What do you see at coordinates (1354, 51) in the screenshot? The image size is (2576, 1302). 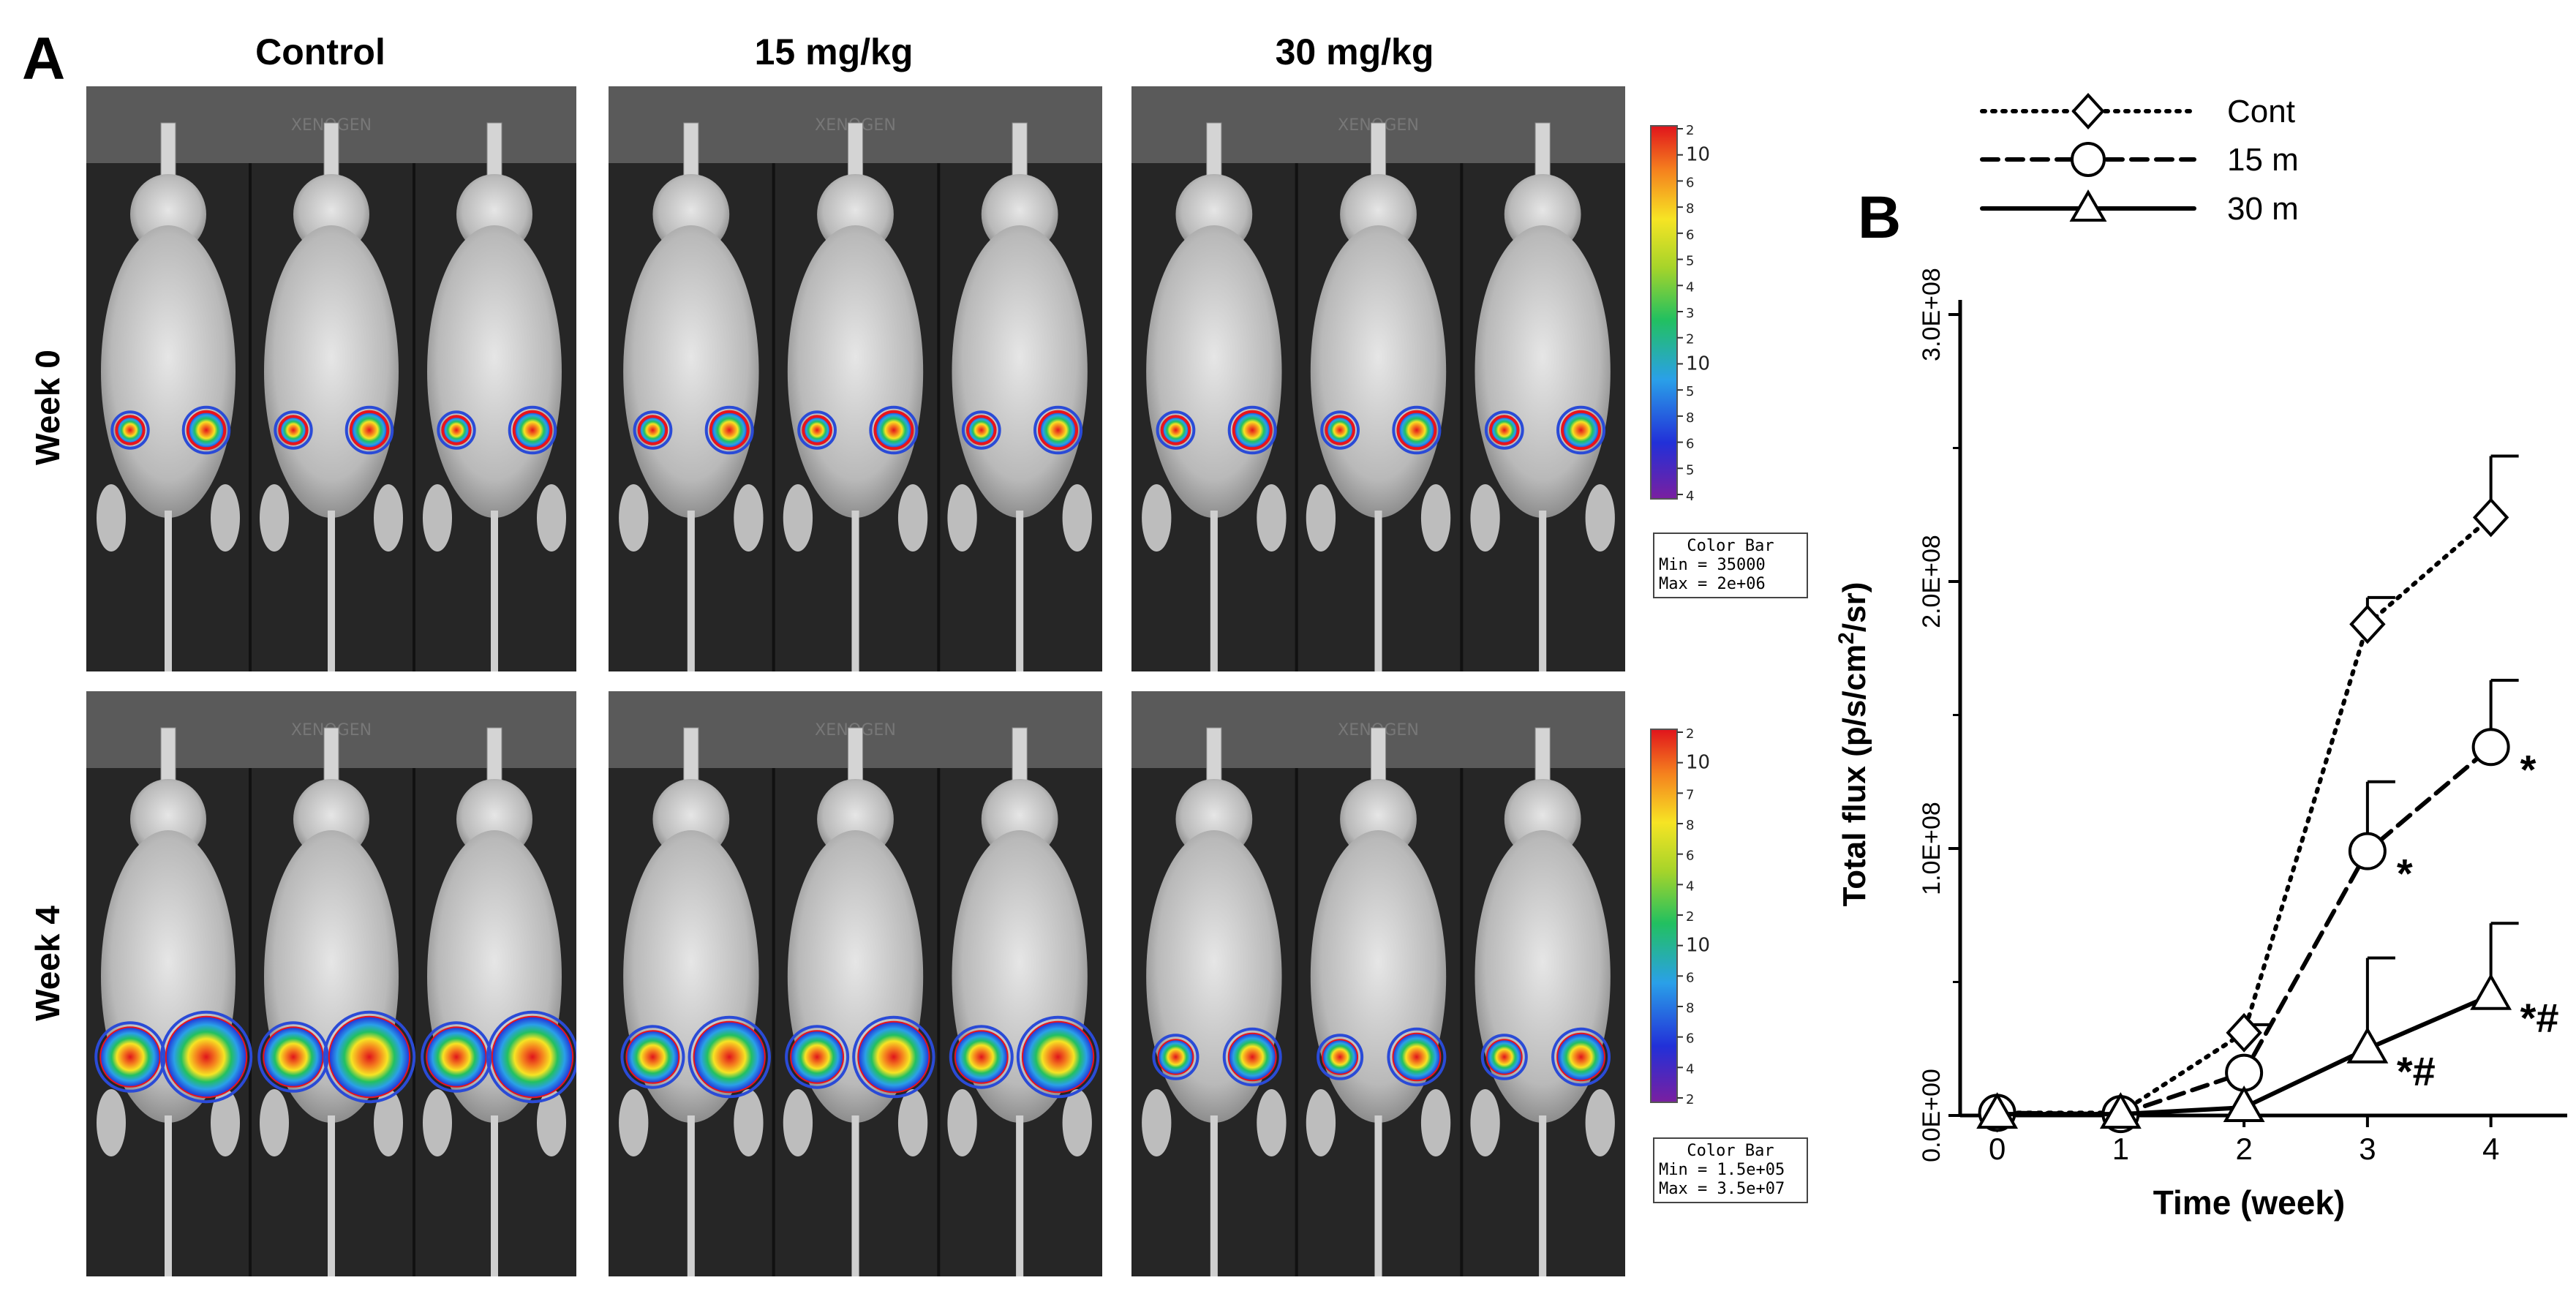 I see `column-title-30mgkg: 30 mg/kg` at bounding box center [1354, 51].